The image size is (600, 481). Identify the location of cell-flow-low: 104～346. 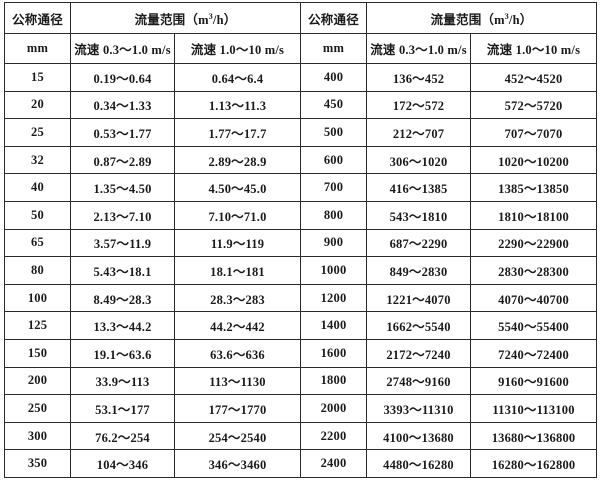
(122, 463).